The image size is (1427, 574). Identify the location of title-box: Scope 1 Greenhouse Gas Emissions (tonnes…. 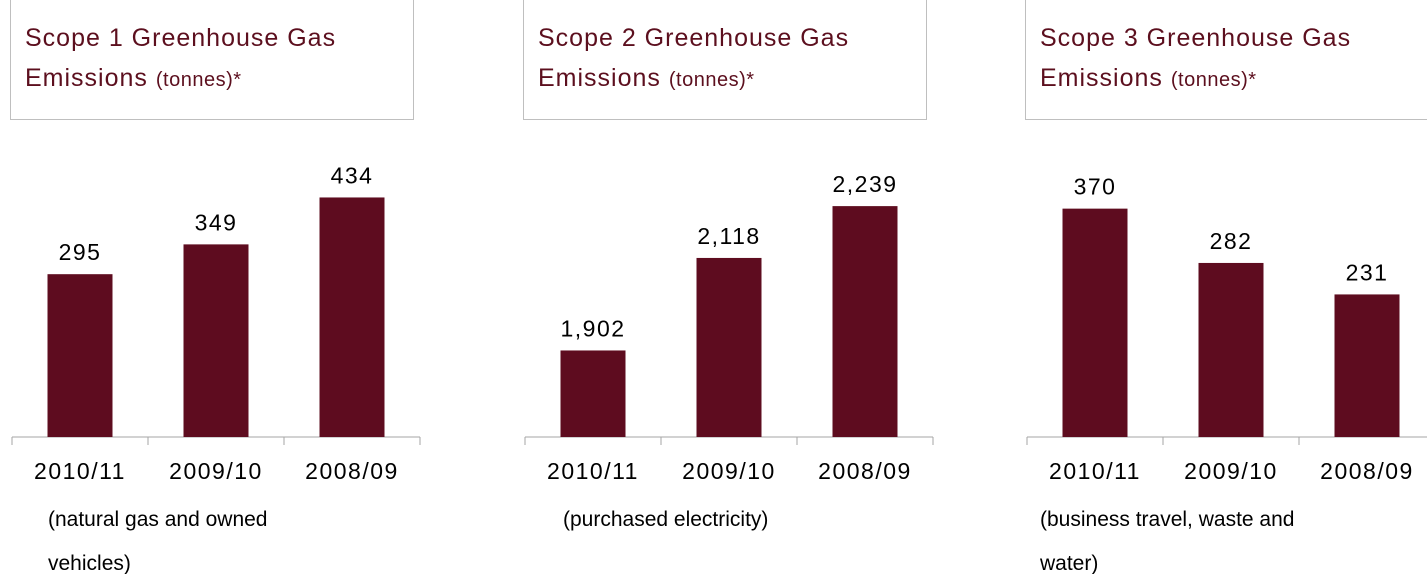
(212, 60).